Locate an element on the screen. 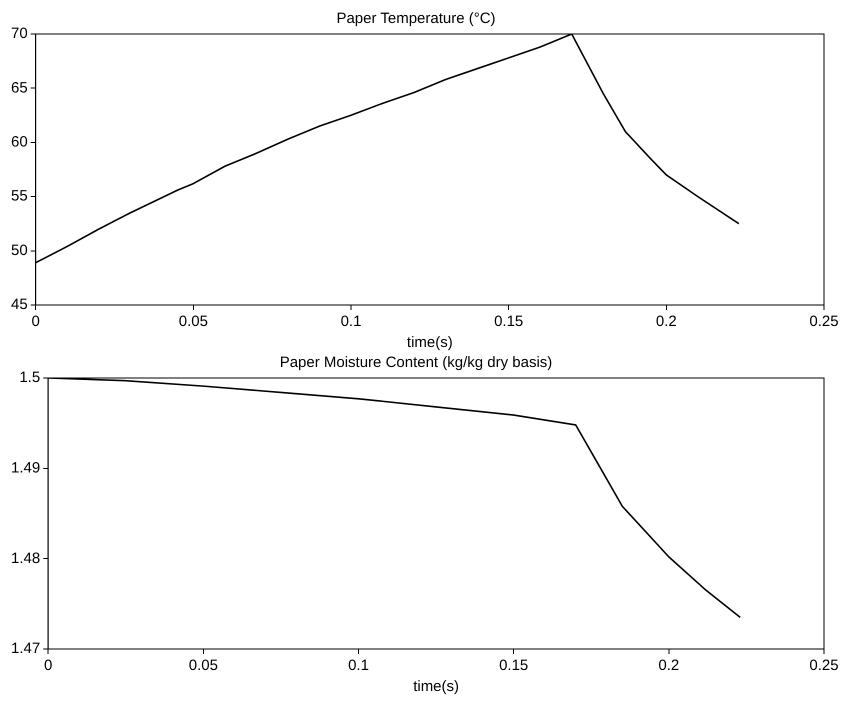 The width and height of the screenshot is (856, 708). y-tick-label: 65 is located at coordinates (19, 87).